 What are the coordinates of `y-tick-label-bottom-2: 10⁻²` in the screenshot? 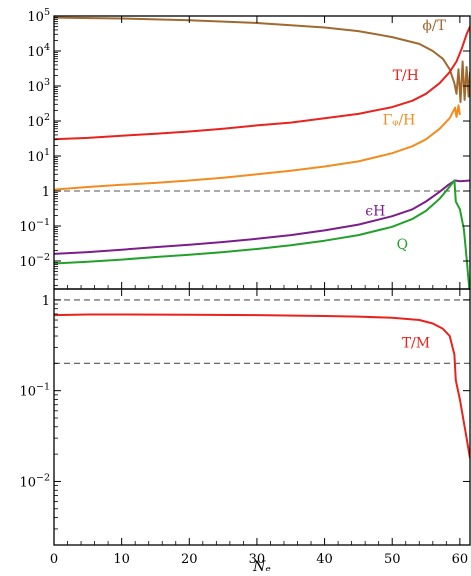 It's located at (34, 481).